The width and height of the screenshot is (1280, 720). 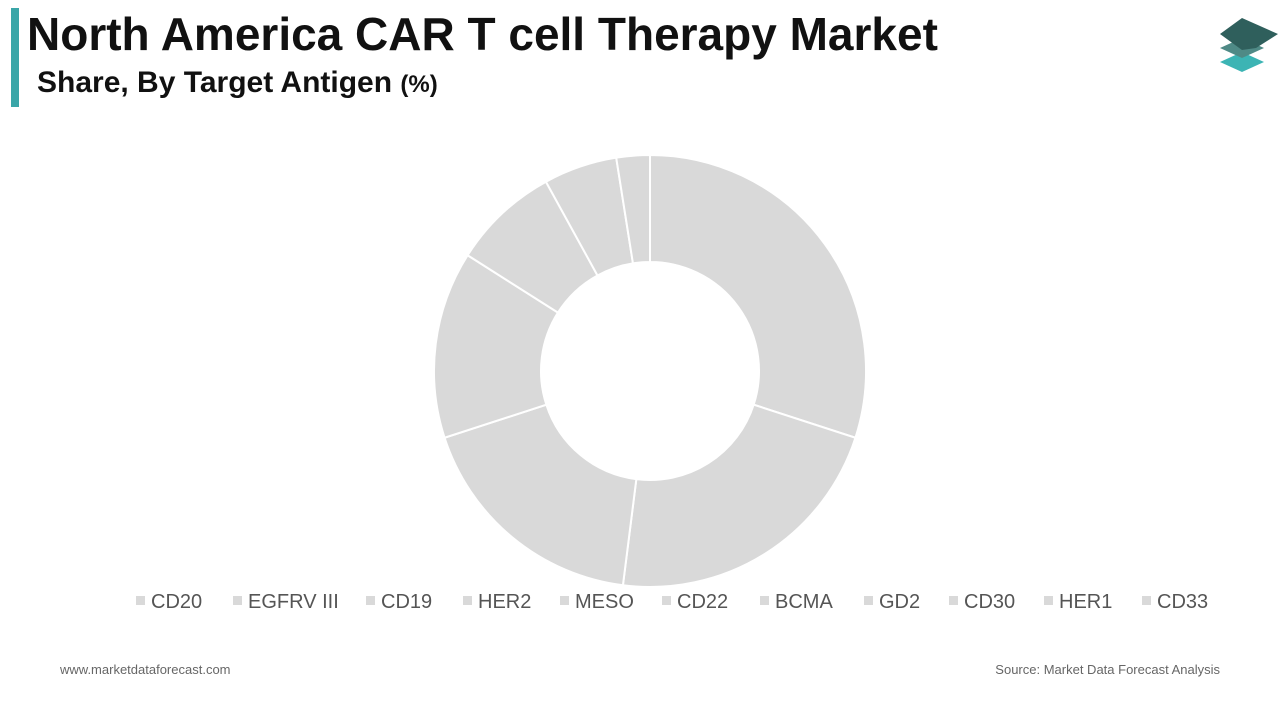 I want to click on legend-item-cd22: CD22, so click(x=695, y=602).